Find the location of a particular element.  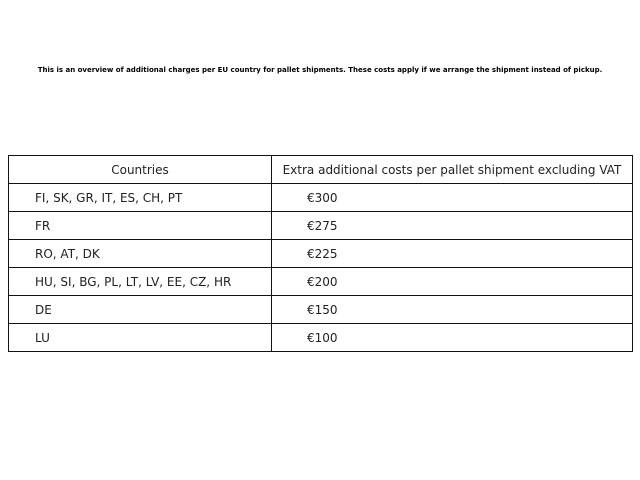

countries-cell: DE is located at coordinates (140, 309).